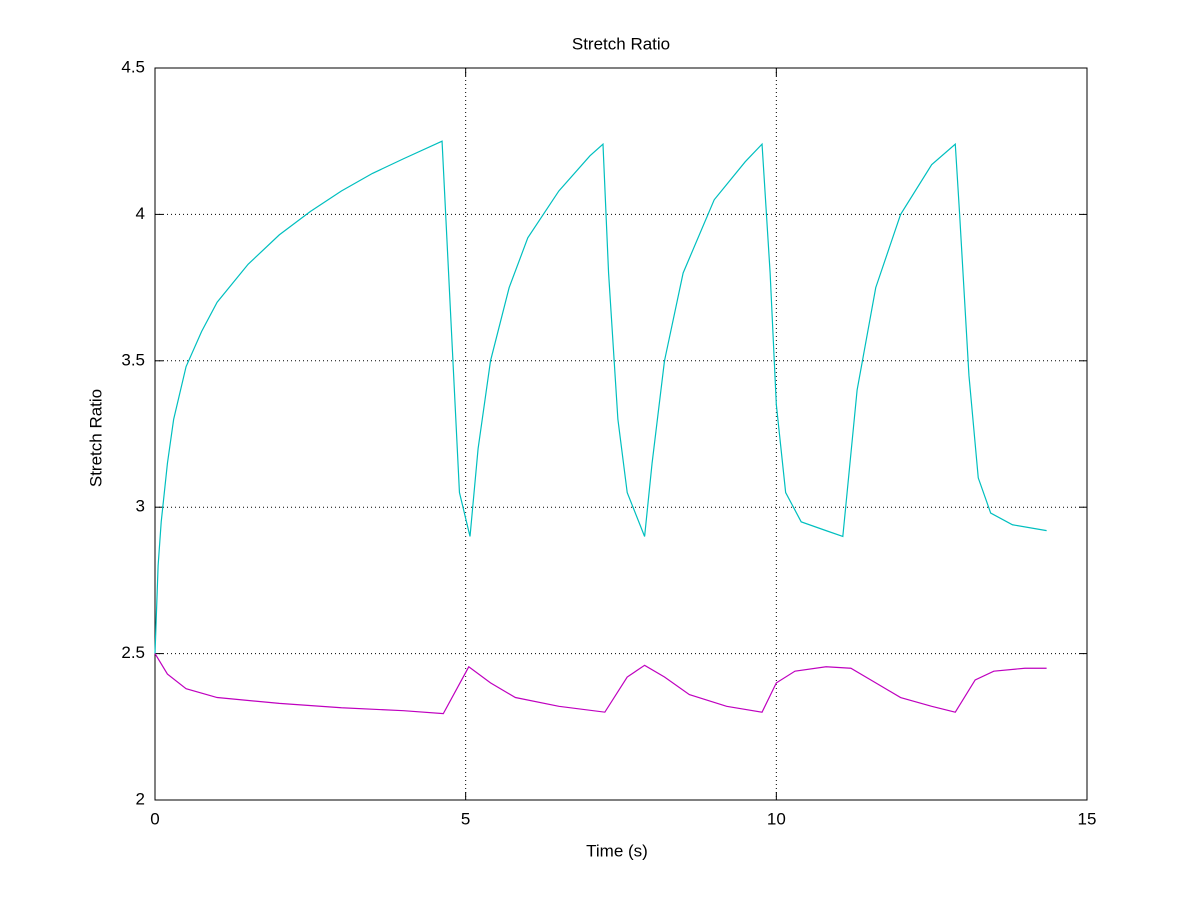  Describe the element at coordinates (140, 506) in the screenshot. I see `y-tick-label: 3` at that location.